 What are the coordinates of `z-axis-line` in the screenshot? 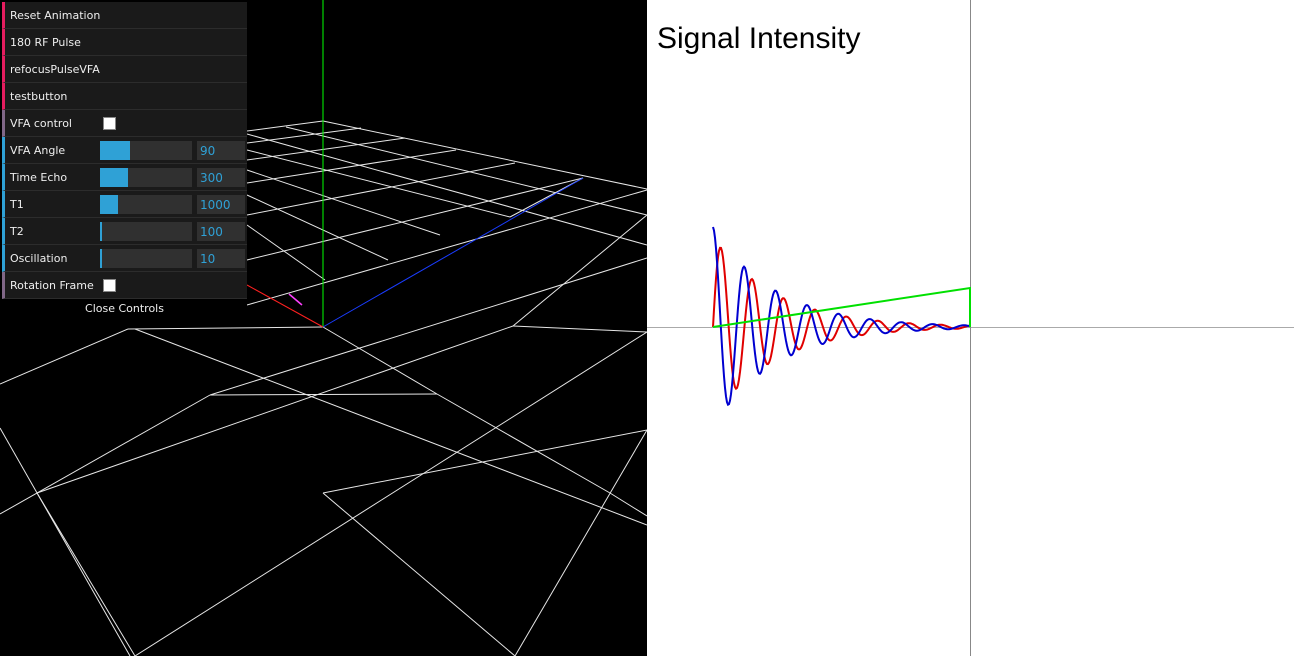 It's located at (453, 252).